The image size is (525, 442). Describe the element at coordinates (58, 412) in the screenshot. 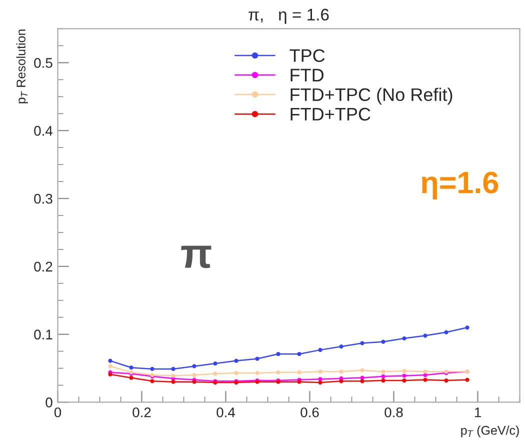

I see `x-tick-label: 0` at that location.